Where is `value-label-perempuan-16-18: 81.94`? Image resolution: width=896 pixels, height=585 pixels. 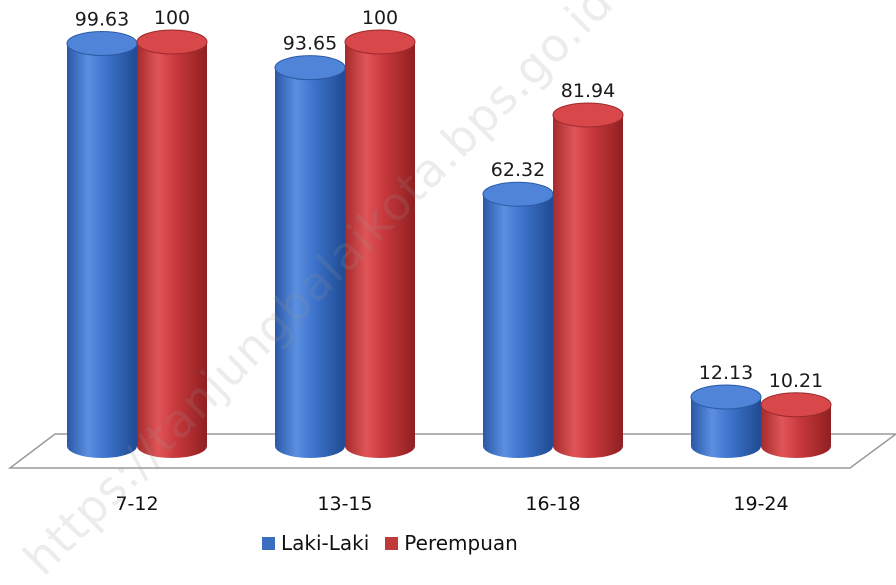 value-label-perempuan-16-18: 81.94 is located at coordinates (588, 91).